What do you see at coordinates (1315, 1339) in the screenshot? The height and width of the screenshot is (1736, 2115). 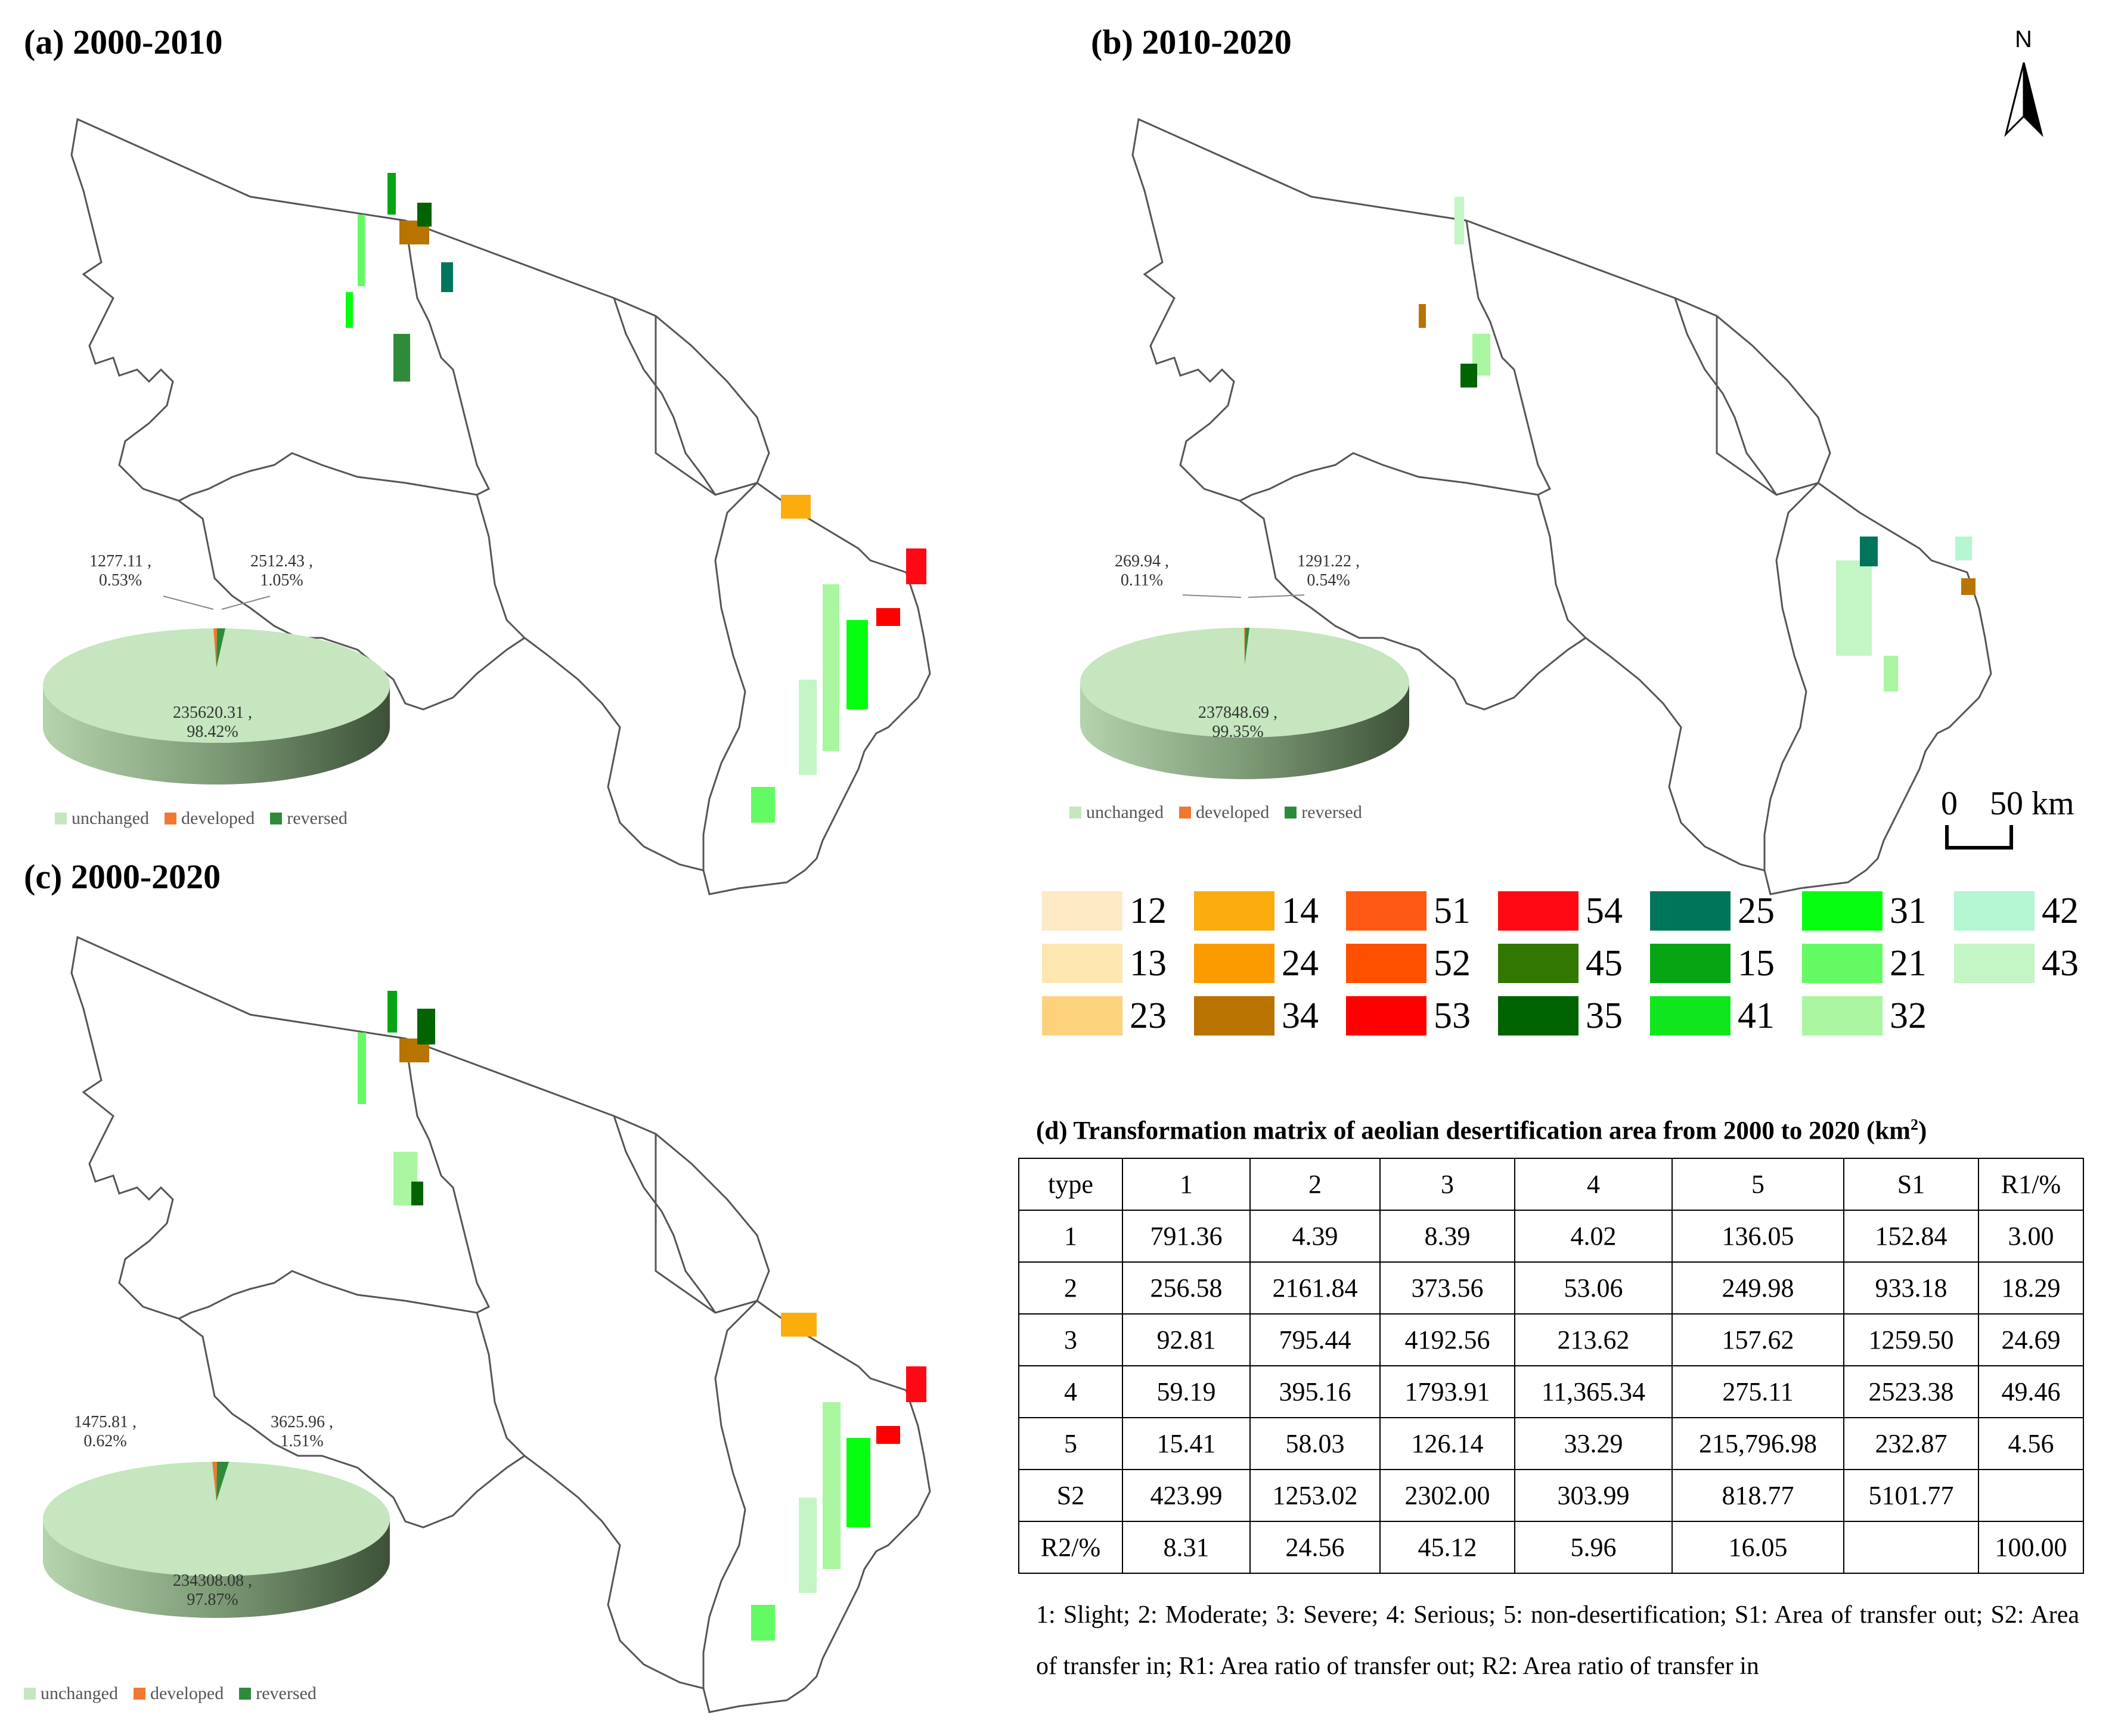 I see `matrix-cell: 795.44` at bounding box center [1315, 1339].